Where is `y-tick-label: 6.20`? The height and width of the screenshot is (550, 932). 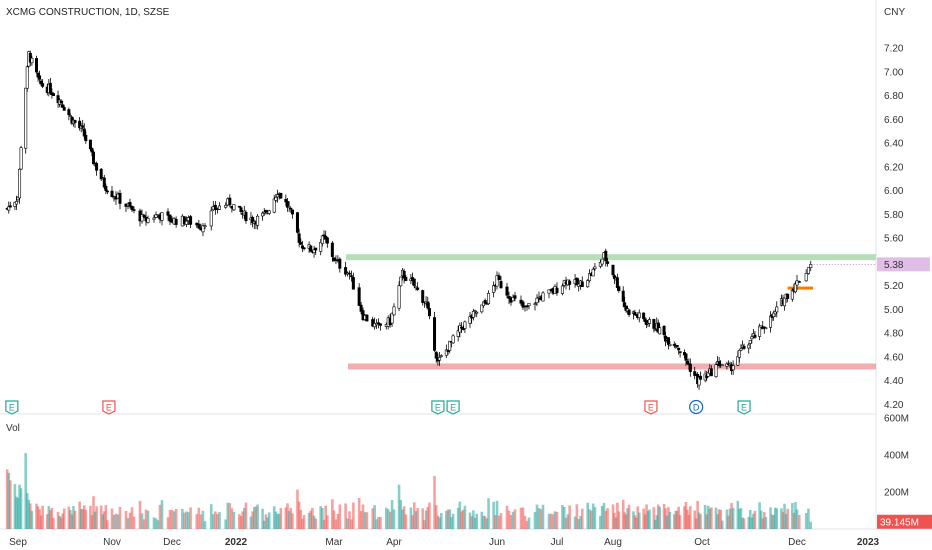 y-tick-label: 6.20 is located at coordinates (894, 167).